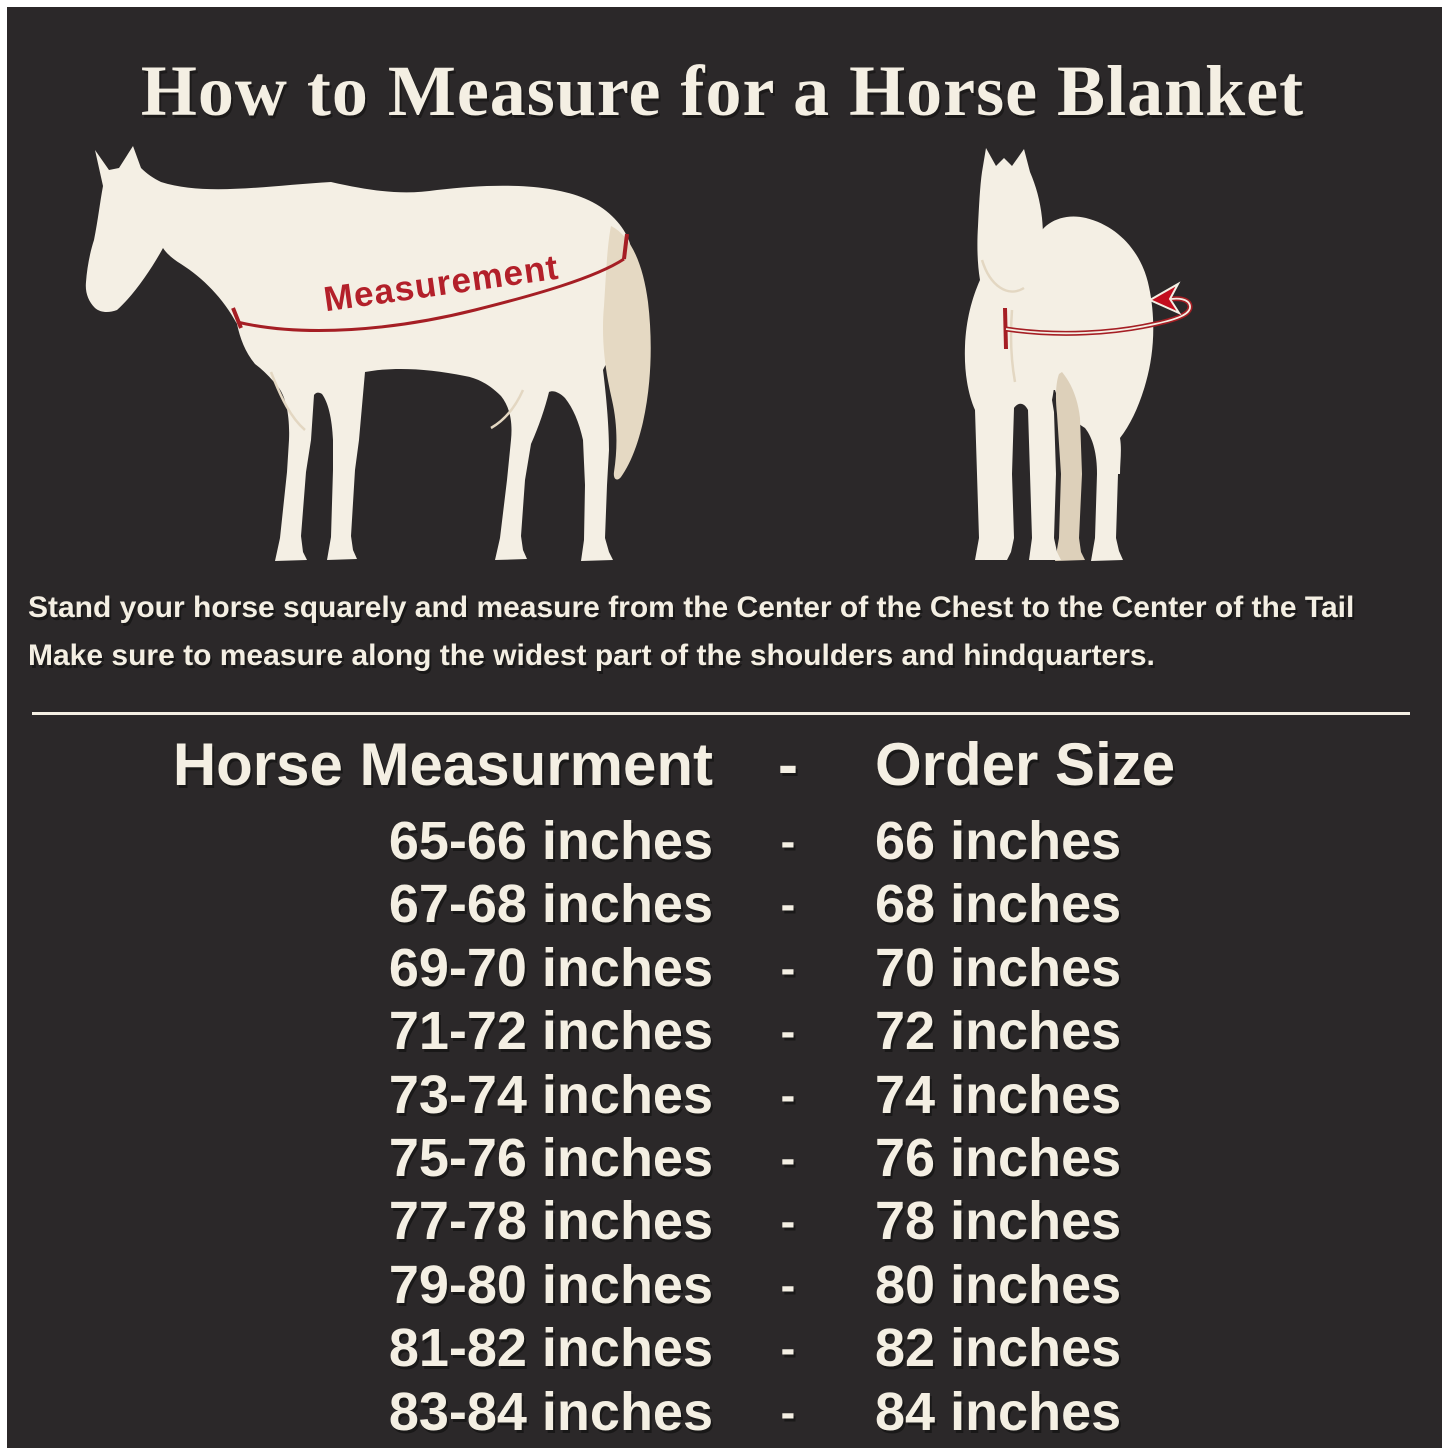 The image size is (1445, 1454). I want to click on side-horse-illustration: Measurement, so click(375, 360).